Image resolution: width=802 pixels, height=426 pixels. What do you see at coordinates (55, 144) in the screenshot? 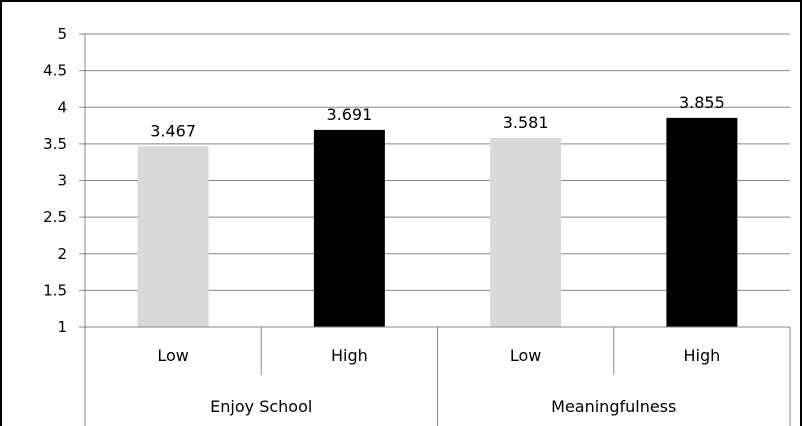
I see `y-tick-label: 3.5` at bounding box center [55, 144].